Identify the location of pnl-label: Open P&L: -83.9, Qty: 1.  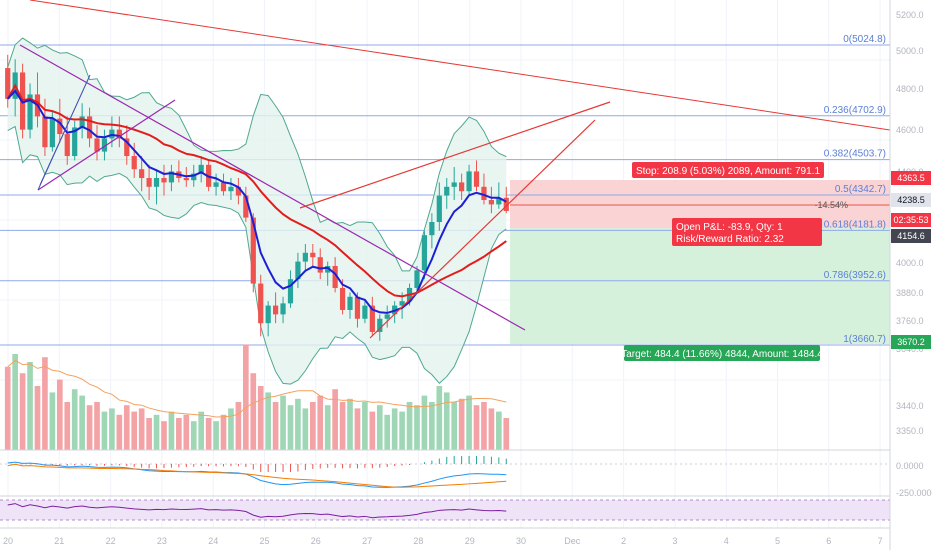
(729, 227).